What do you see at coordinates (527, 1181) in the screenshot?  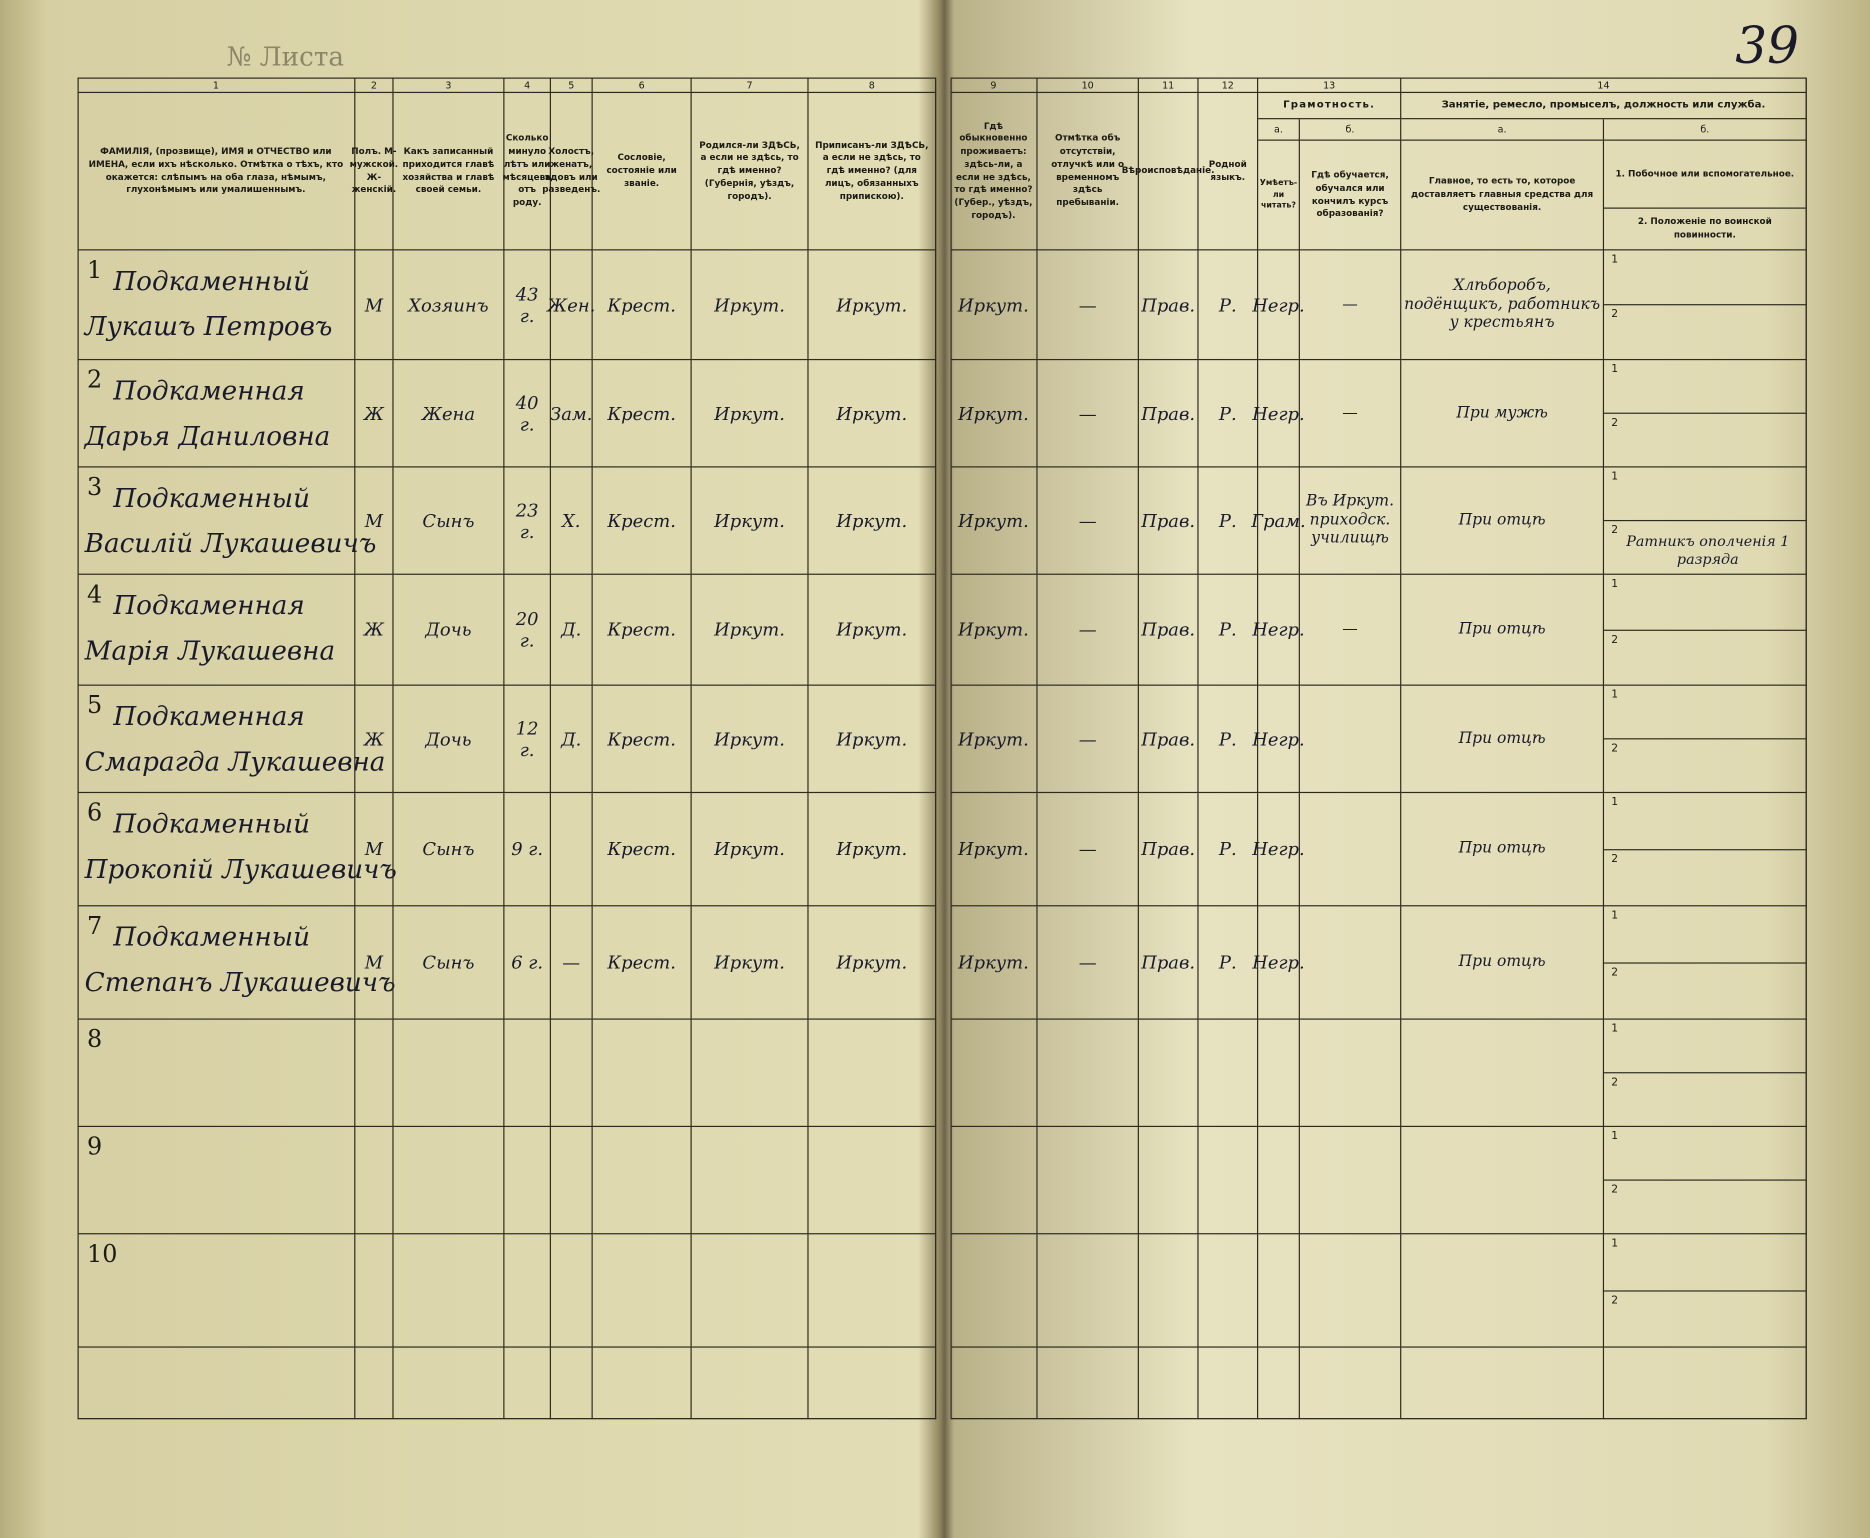 I see `age-cell` at bounding box center [527, 1181].